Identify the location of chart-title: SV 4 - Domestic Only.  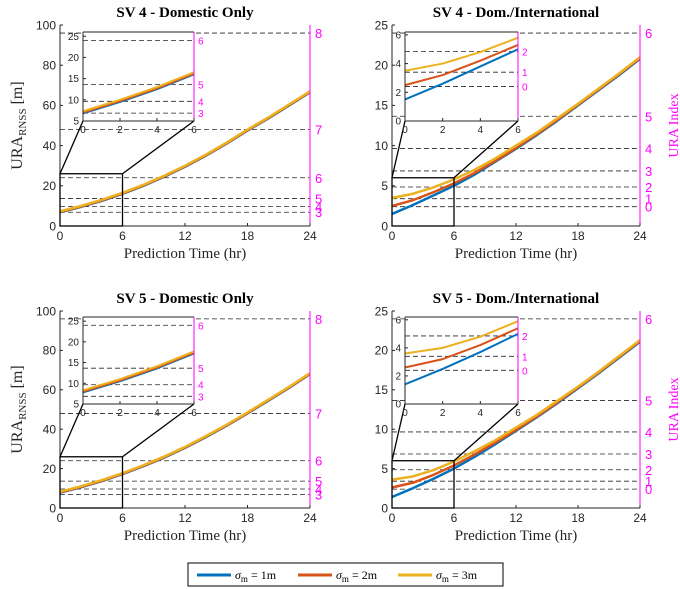
(185, 13).